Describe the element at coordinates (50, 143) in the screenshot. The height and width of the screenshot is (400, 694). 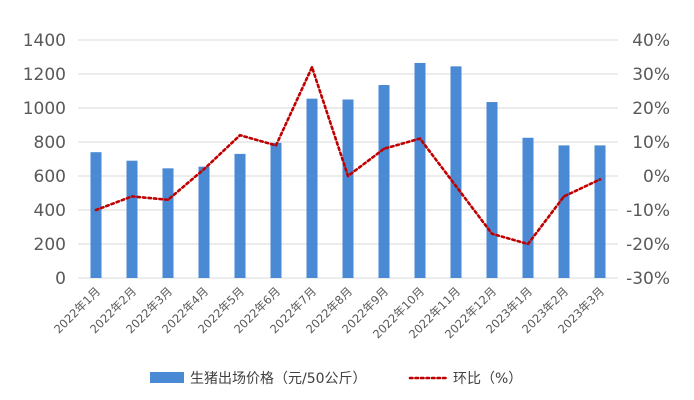
I see `y-left-tick-label: 800` at that location.